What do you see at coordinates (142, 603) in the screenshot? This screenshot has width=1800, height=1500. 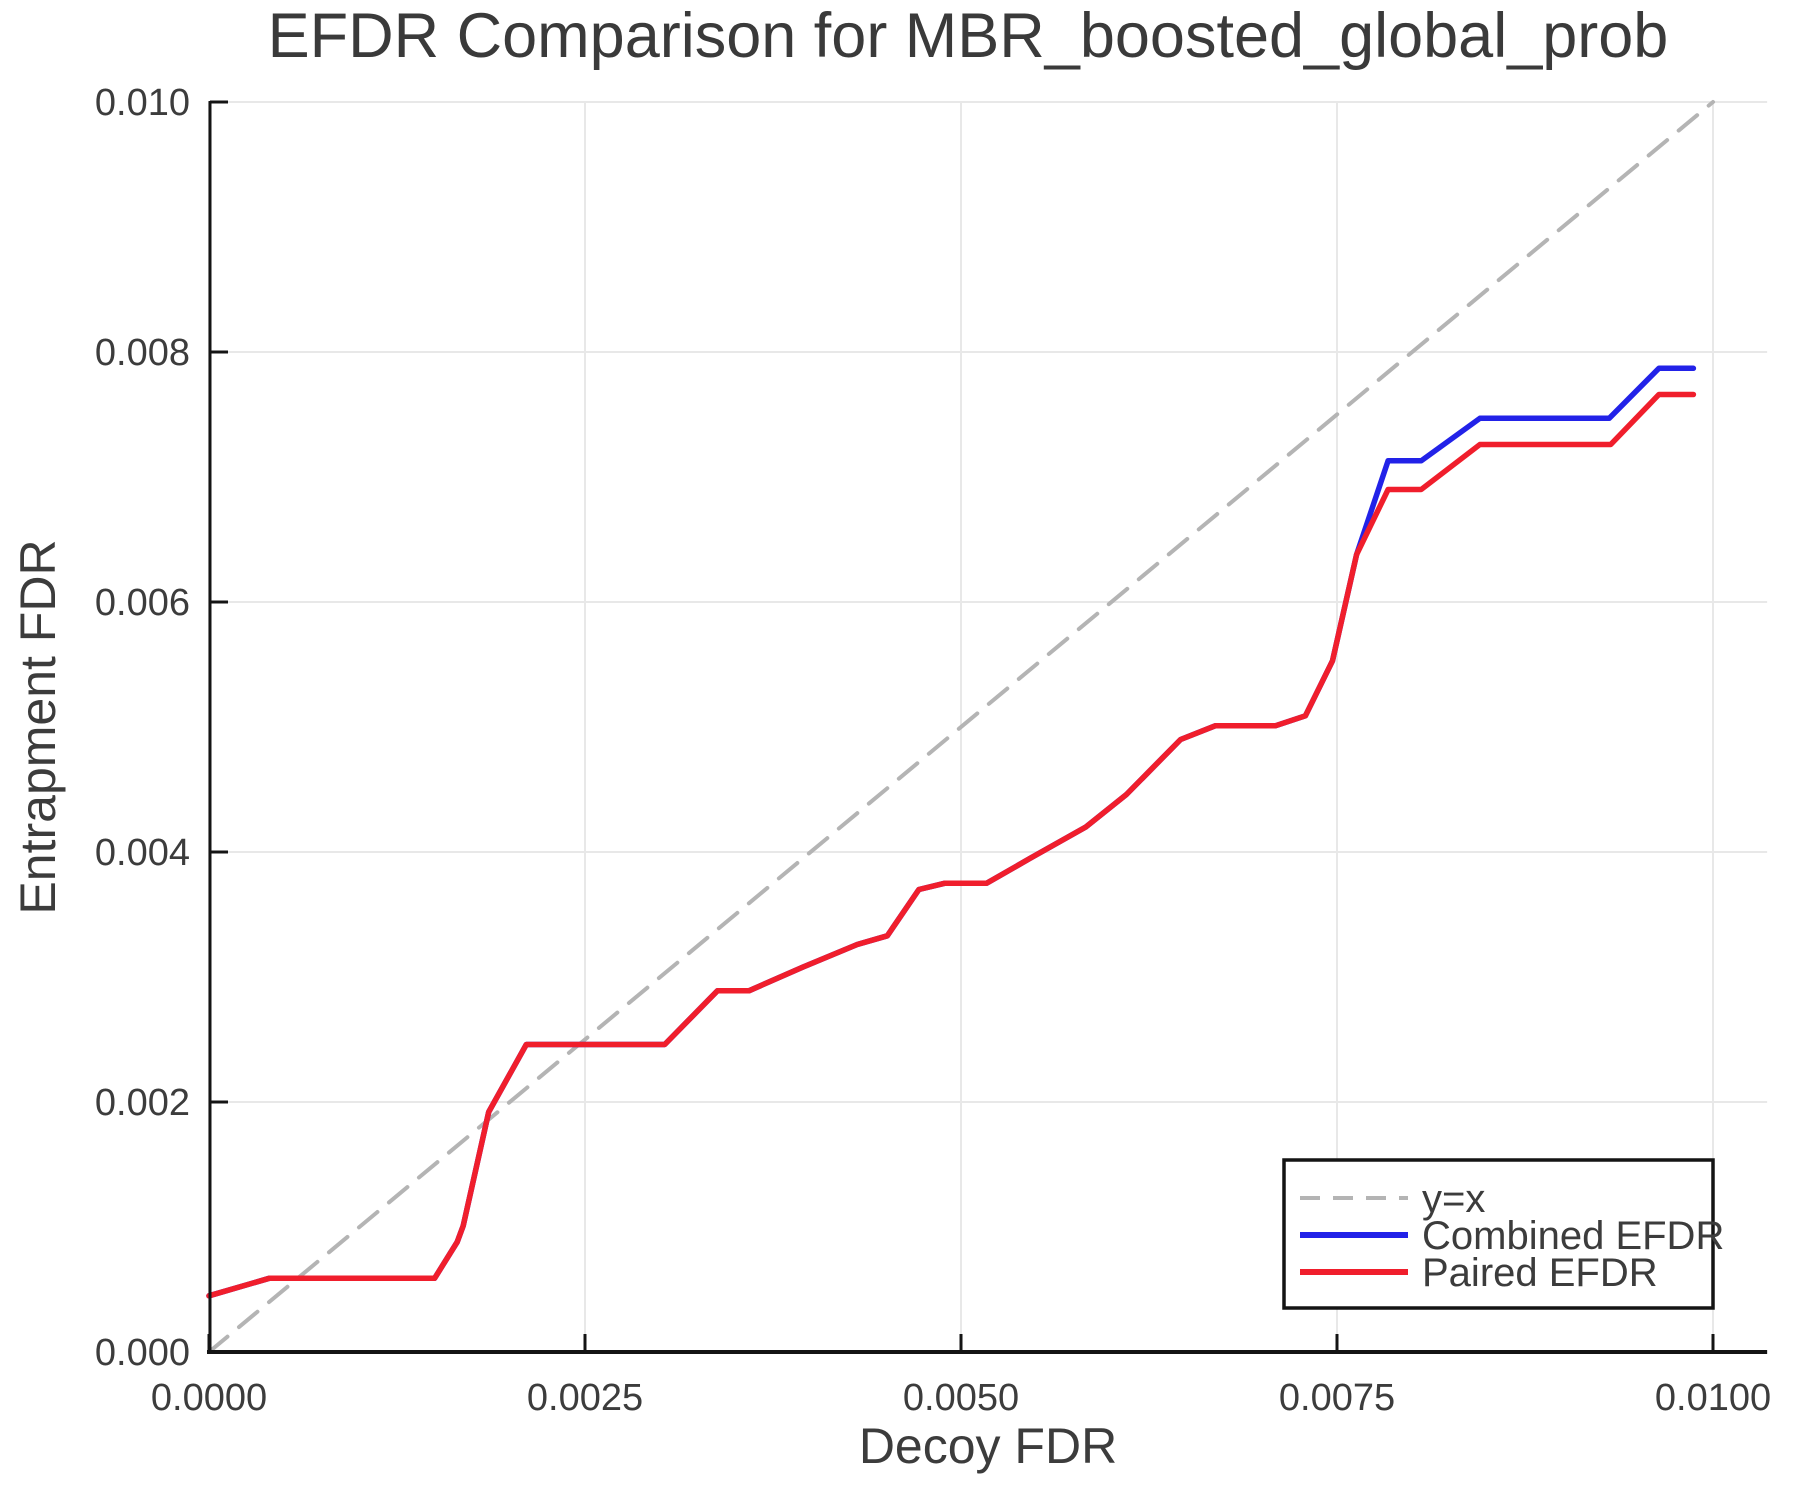 I see `y-tick-label: 0.006` at bounding box center [142, 603].